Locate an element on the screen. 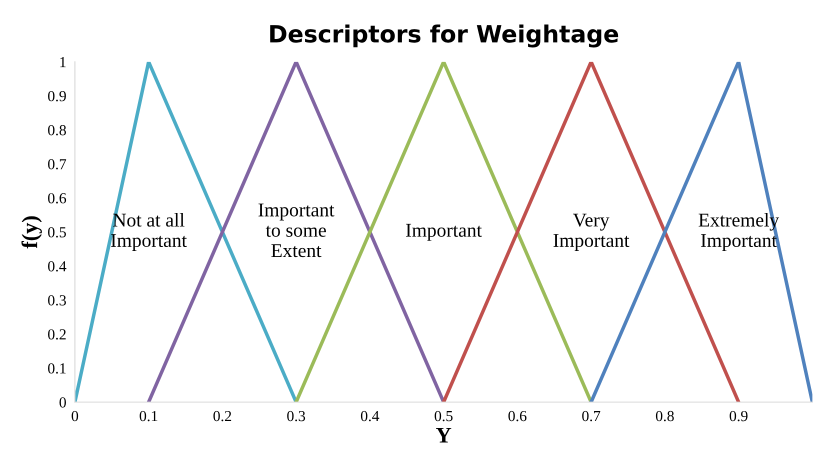 This screenshot has width=814, height=458. x-tick-label: 0.5 is located at coordinates (443, 416).